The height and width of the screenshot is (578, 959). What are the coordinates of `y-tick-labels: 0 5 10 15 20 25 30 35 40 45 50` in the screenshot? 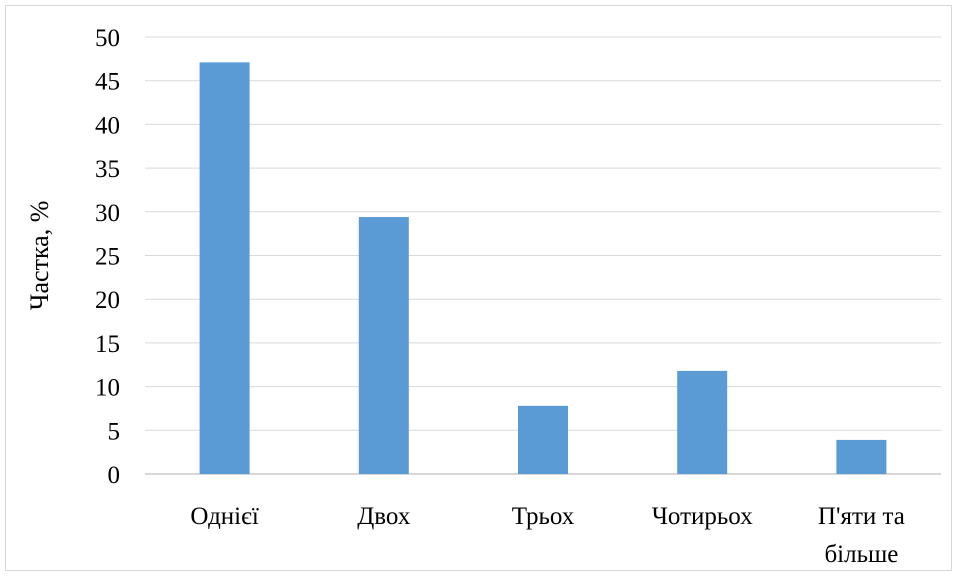 It's located at (107, 257).